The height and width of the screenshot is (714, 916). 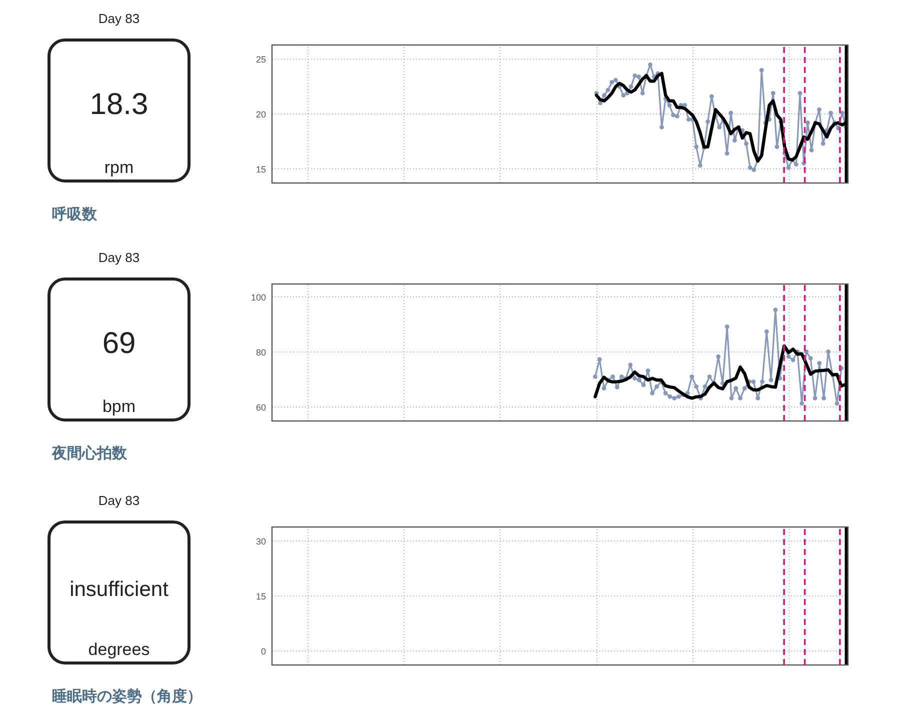 What do you see at coordinates (261, 407) in the screenshot?
I see `y-tick-label: 60` at bounding box center [261, 407].